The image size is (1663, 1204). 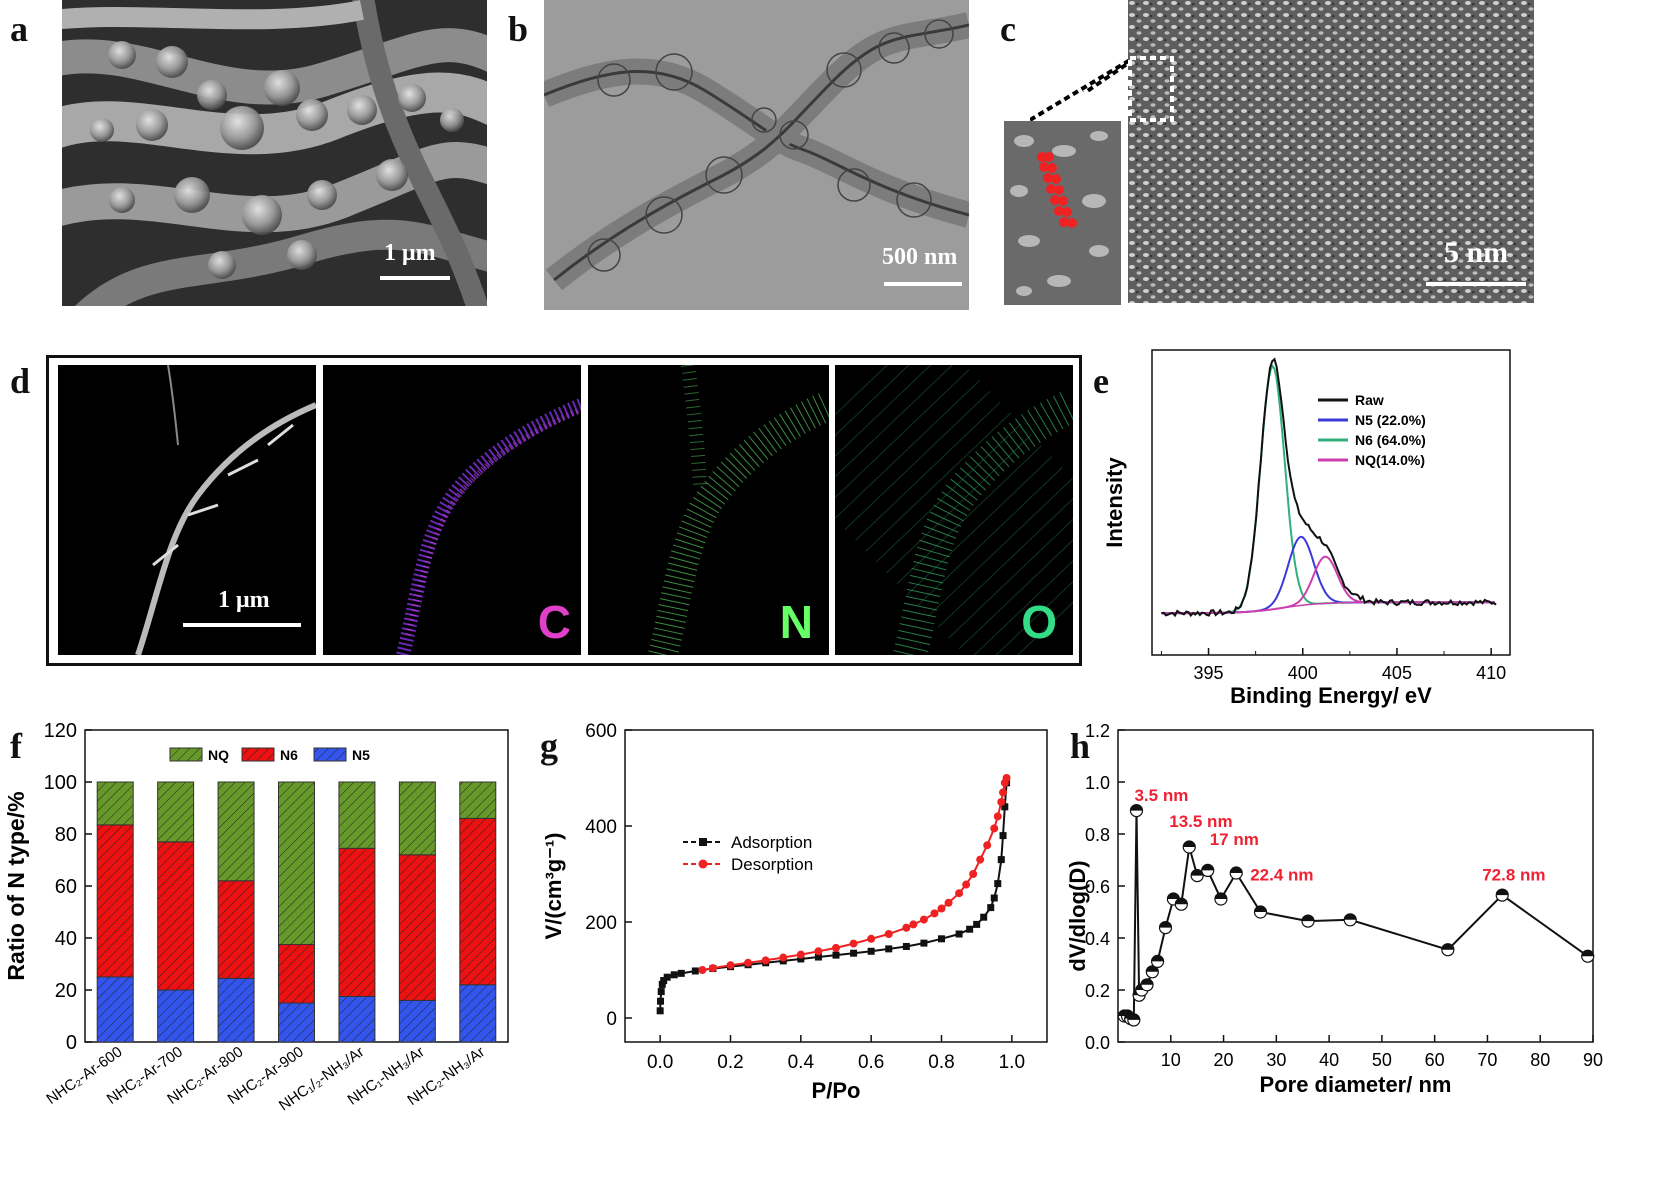 I want to click on annotation-label: 3.5 nm, so click(x=1161, y=795).